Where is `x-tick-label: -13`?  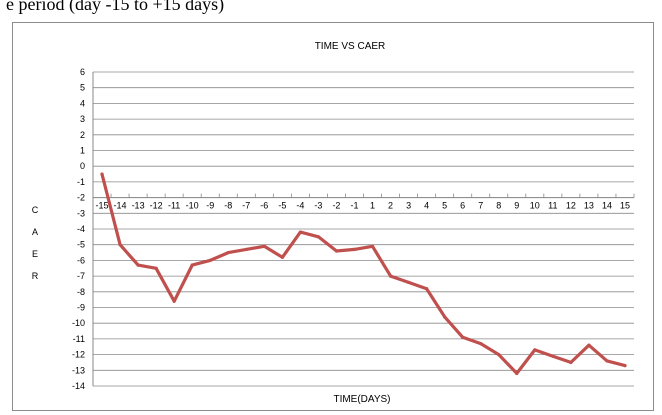 x-tick-label: -13 is located at coordinates (138, 206).